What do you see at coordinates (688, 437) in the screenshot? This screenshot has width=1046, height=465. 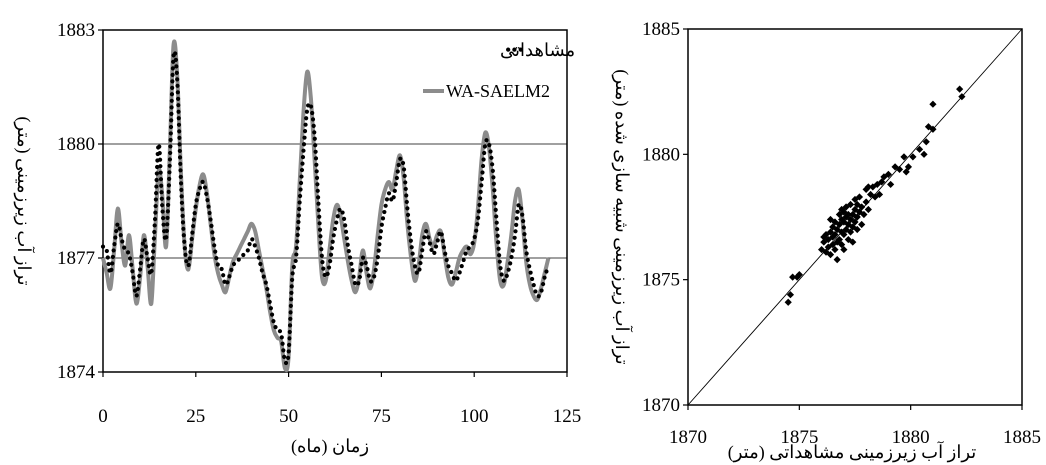 I see `scatter-x-tick-label: 1870` at bounding box center [688, 437].